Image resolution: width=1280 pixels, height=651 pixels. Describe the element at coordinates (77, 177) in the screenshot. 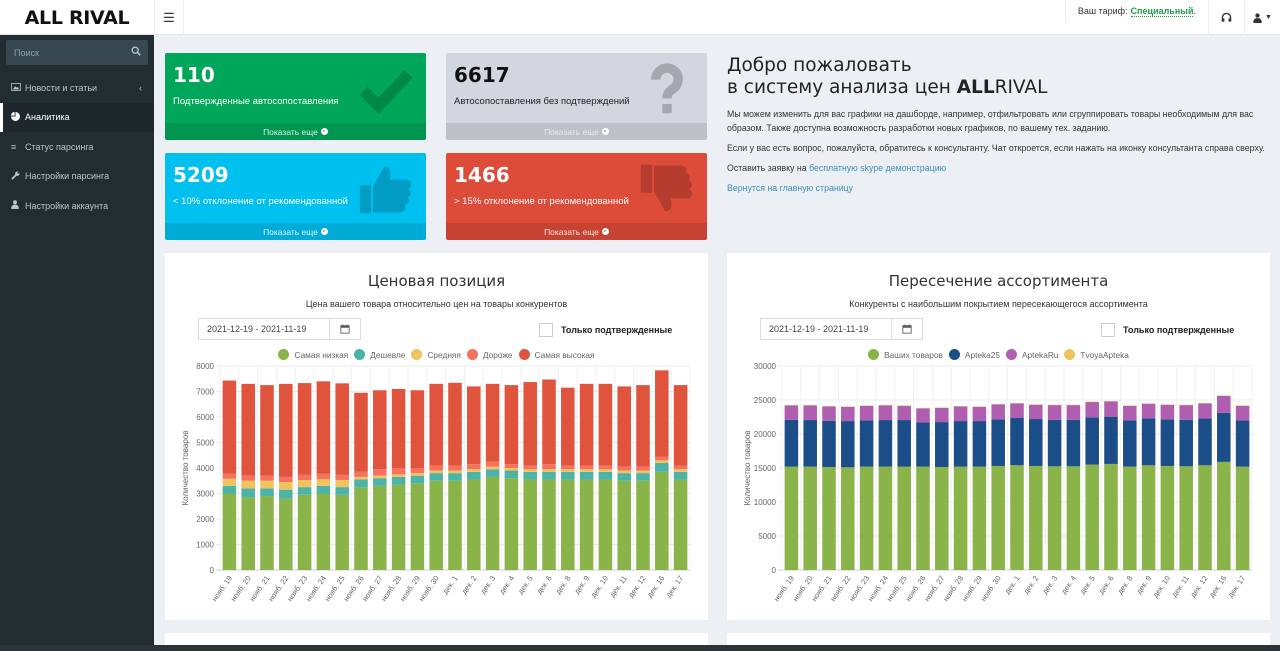

I see `sidebar-item-parsing-settings: Настройки парсинга` at that location.